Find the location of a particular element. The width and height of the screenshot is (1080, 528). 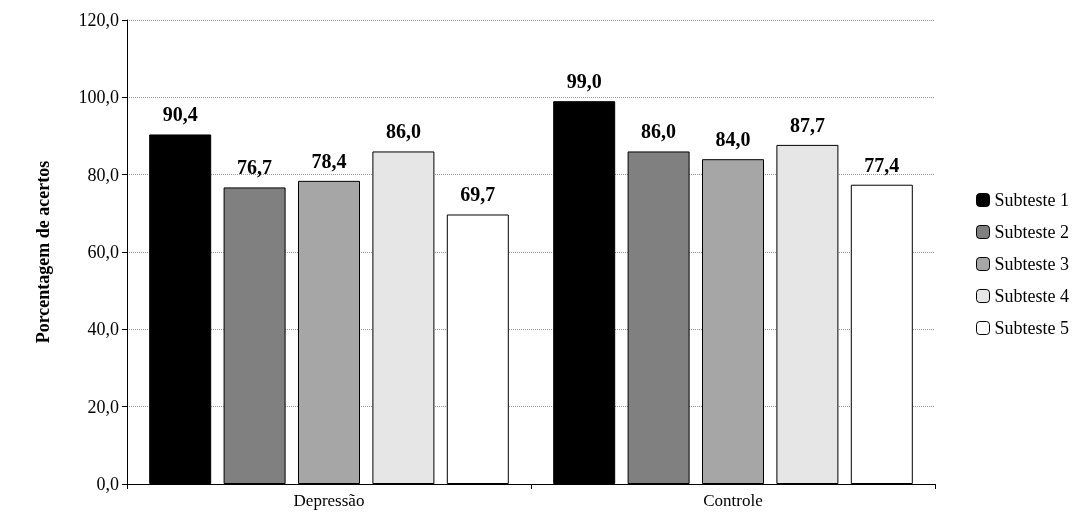

y-tick-label: 60,0 is located at coordinates (103, 252).